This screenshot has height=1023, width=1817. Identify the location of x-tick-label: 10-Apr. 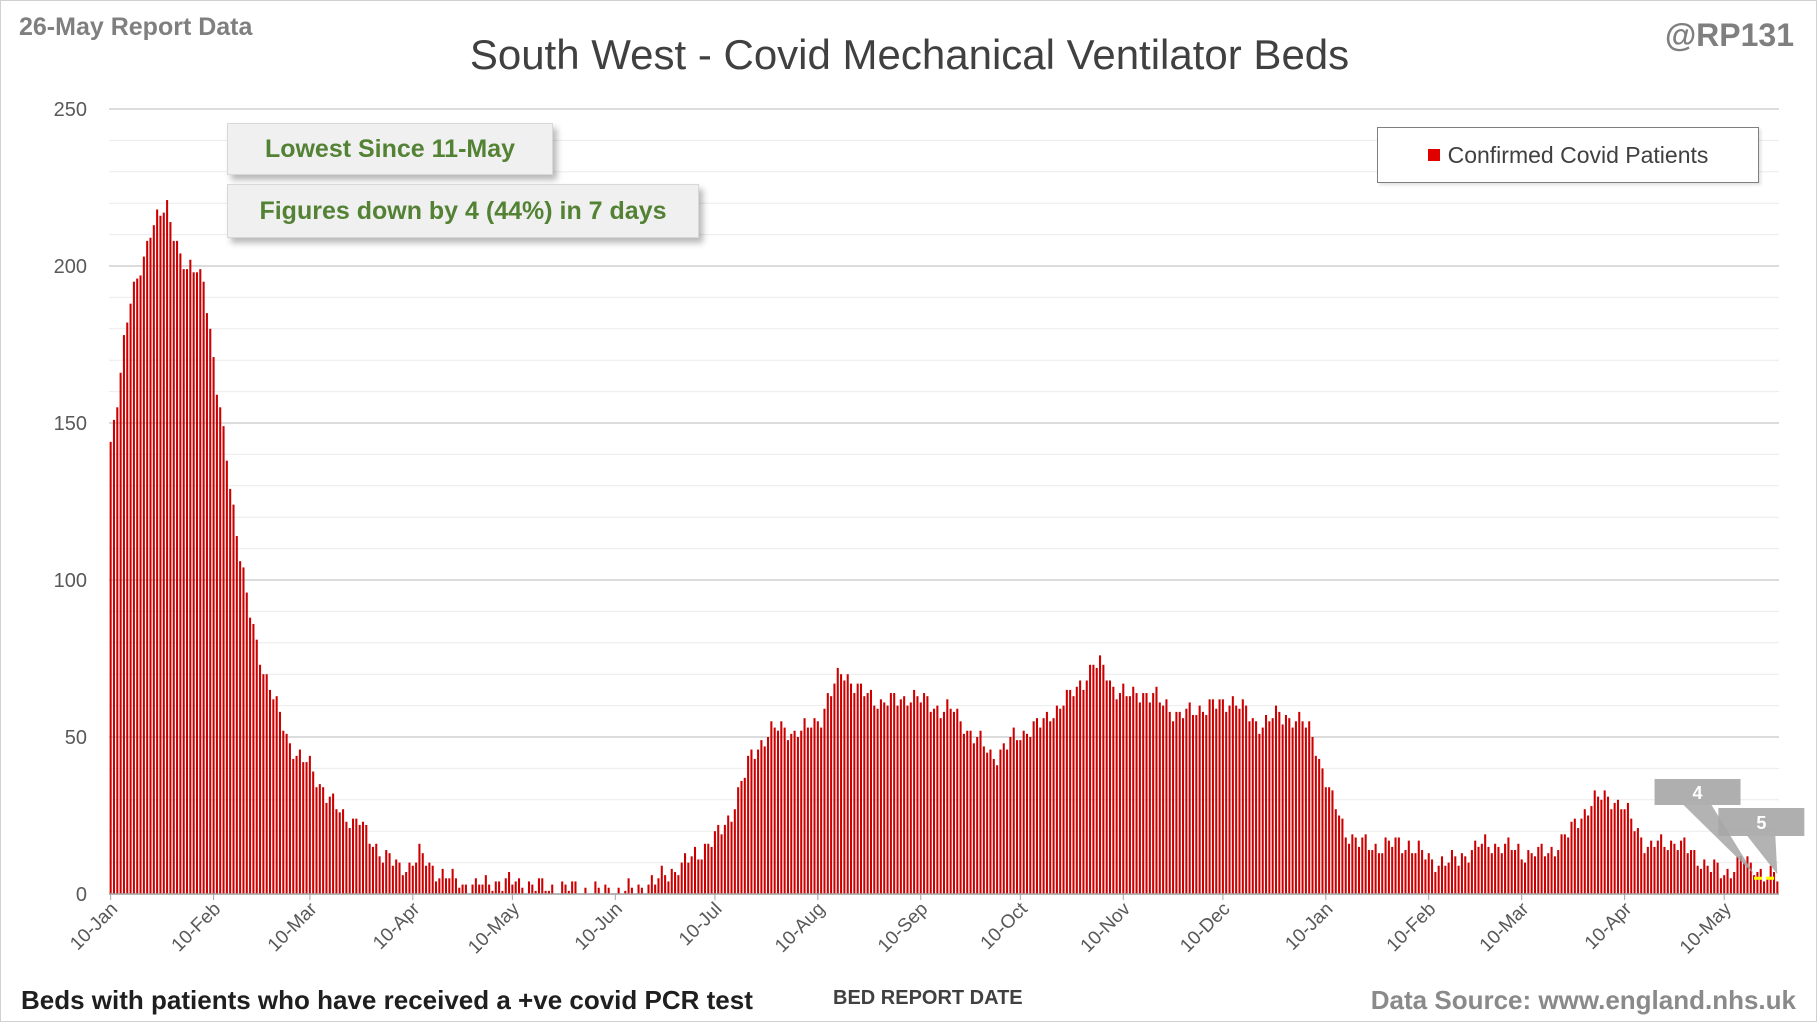
(397, 926).